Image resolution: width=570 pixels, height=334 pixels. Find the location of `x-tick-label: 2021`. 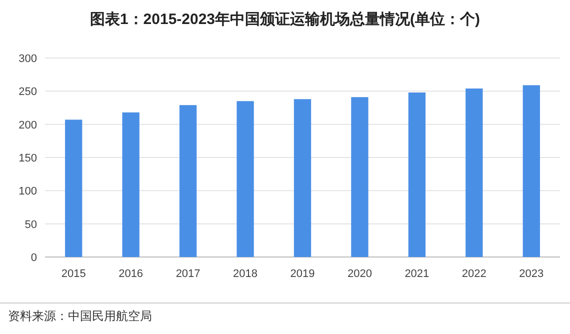

x-tick-label: 2021 is located at coordinates (417, 274).